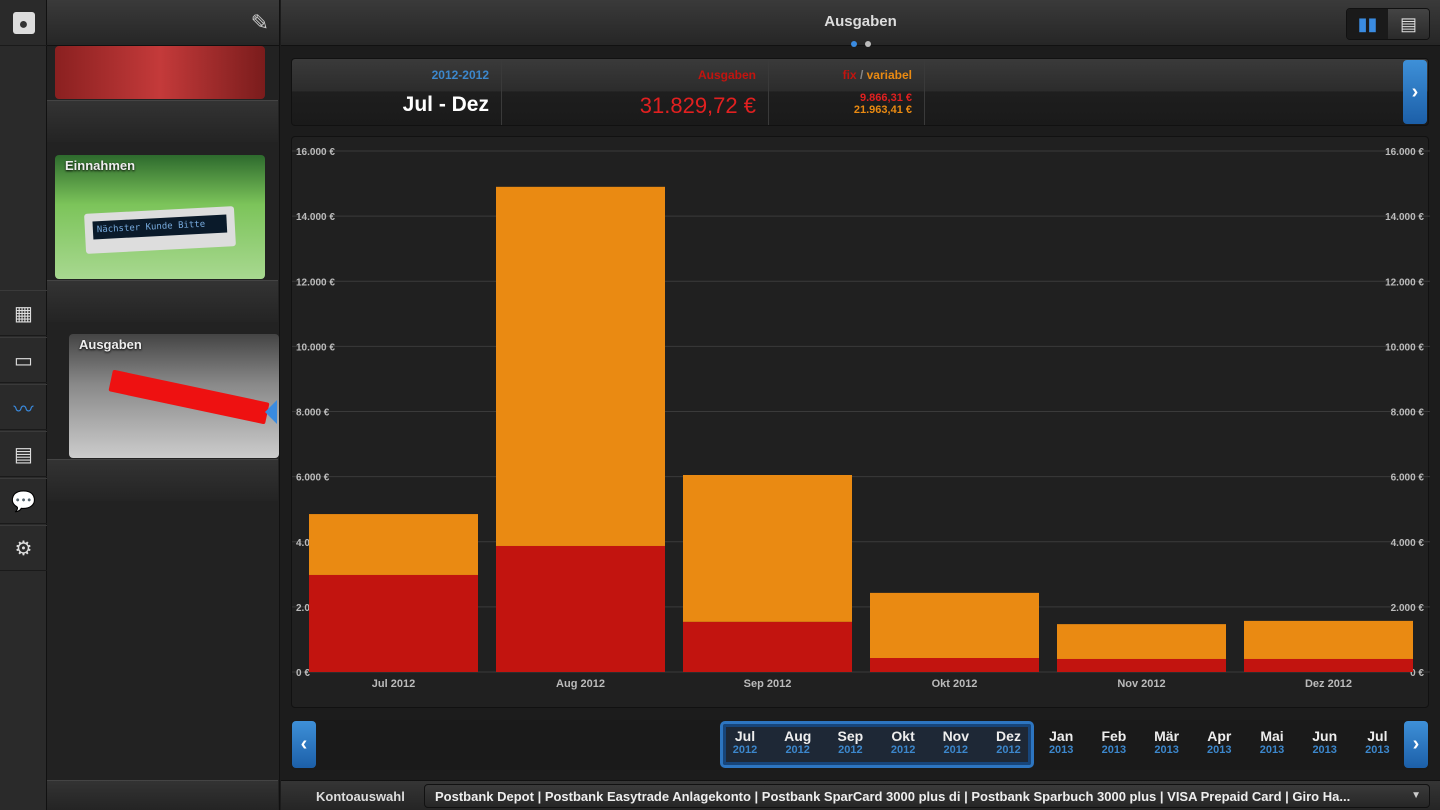  Describe the element at coordinates (1167, 736) in the screenshot. I see `month-name: Mär` at that location.